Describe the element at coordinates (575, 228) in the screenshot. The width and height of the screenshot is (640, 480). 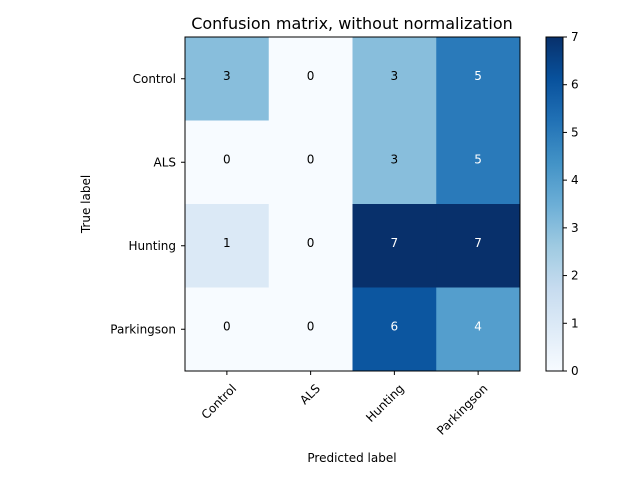
I see `colorbar-tick-label: 3` at that location.